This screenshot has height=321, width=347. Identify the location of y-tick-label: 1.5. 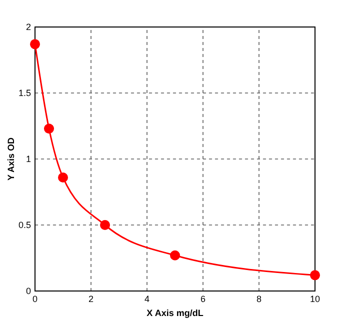
(24, 93).